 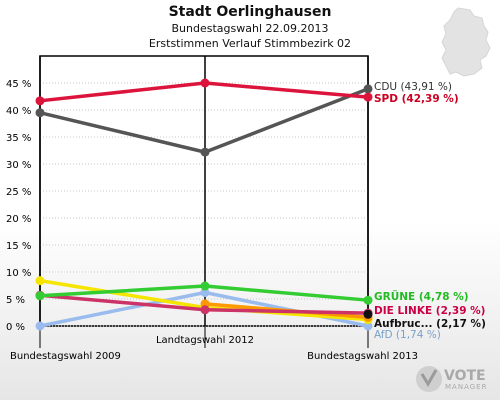 What do you see at coordinates (15, 327) in the screenshot?
I see `y-tick-label: 0 %` at bounding box center [15, 327].